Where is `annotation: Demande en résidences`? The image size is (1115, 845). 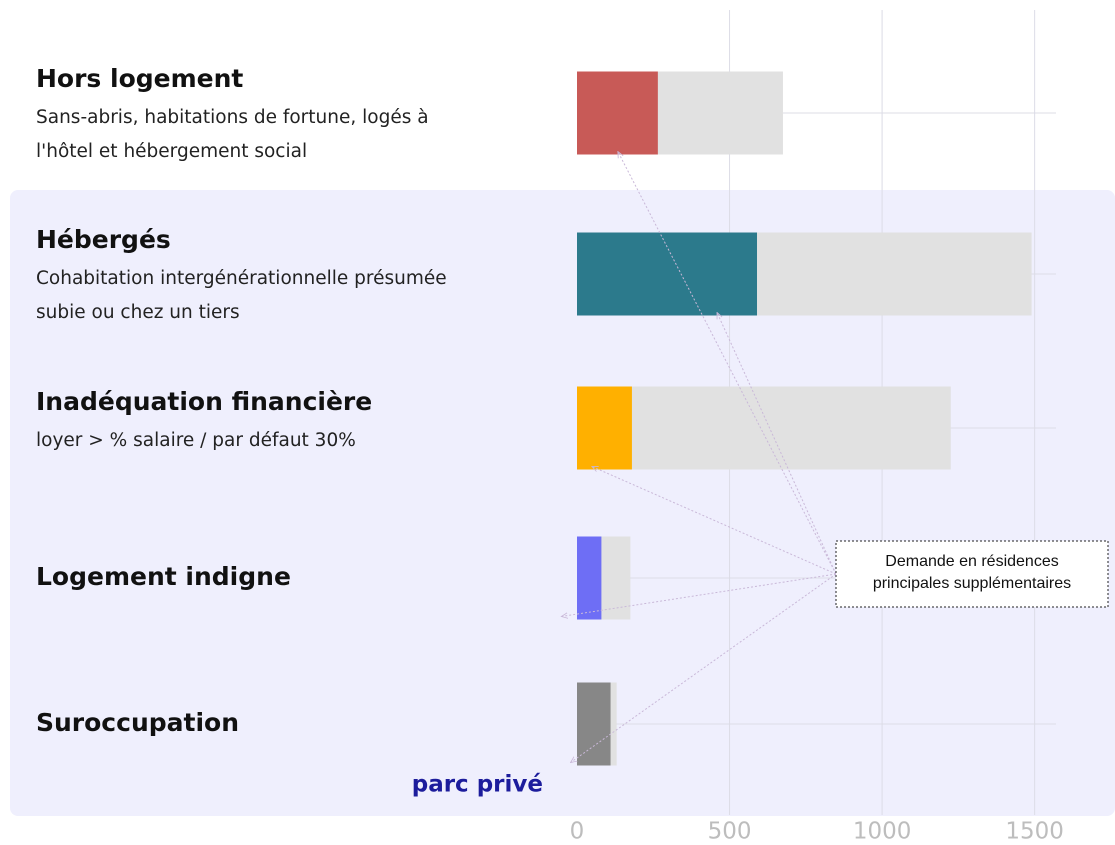 annotation: Demande en résidences is located at coordinates (971, 561).